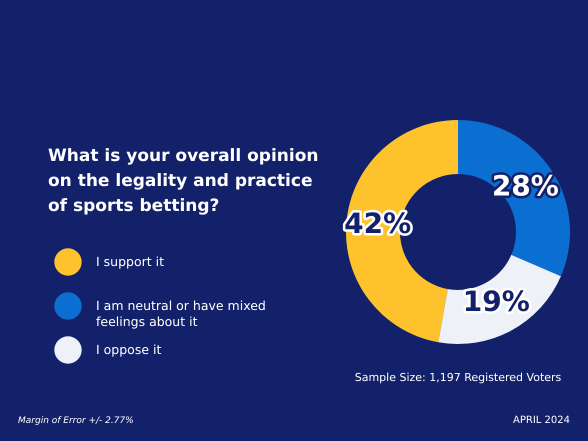 The image size is (588, 441). I want to click on legend-label: I support it, so click(130, 261).